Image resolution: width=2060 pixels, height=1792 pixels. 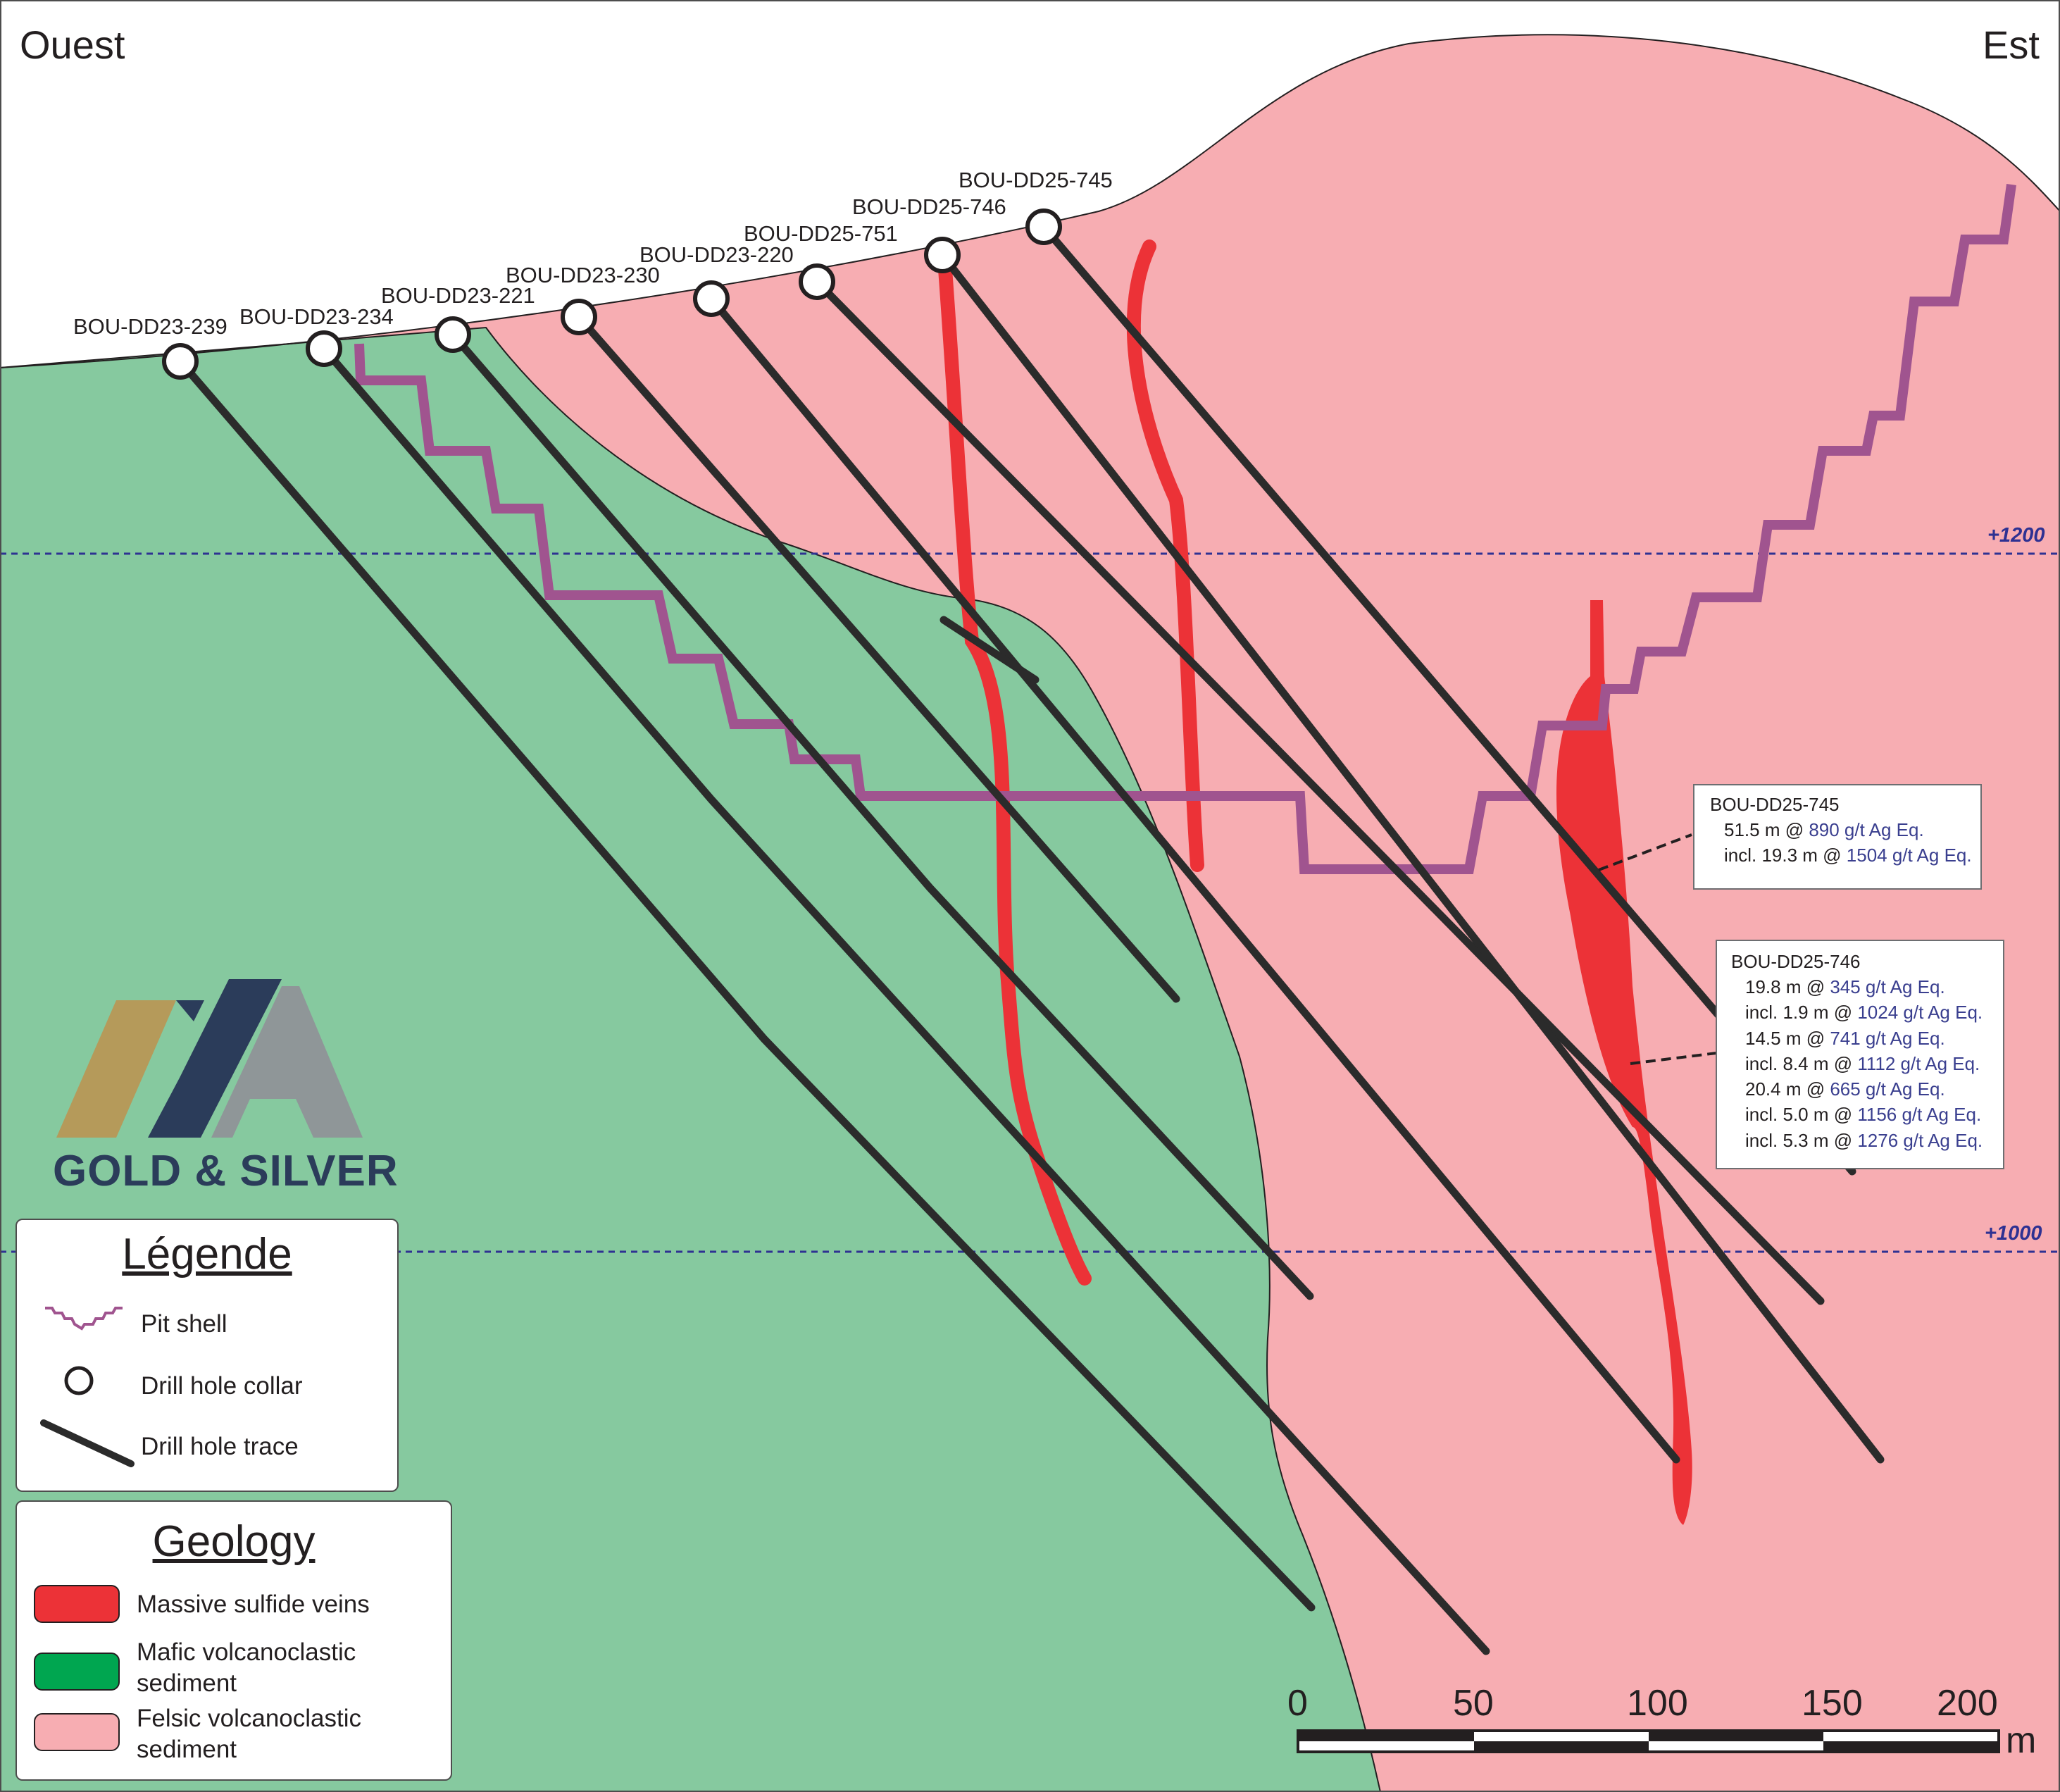 I want to click on geology-label-mafic: Mafic volcanoclastic sediment, so click(x=246, y=1667).